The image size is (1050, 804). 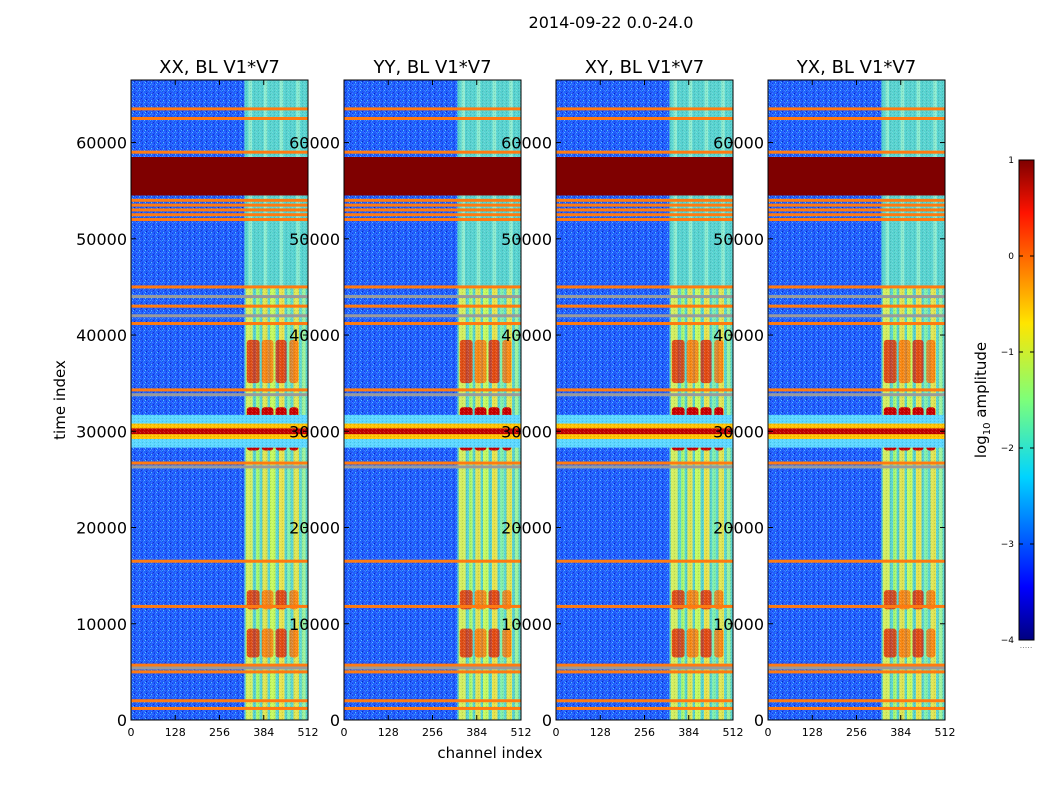 I want to click on colorbar: 10−1−2−3−4 ..... log10 amplitude, so click(x=1003, y=403).